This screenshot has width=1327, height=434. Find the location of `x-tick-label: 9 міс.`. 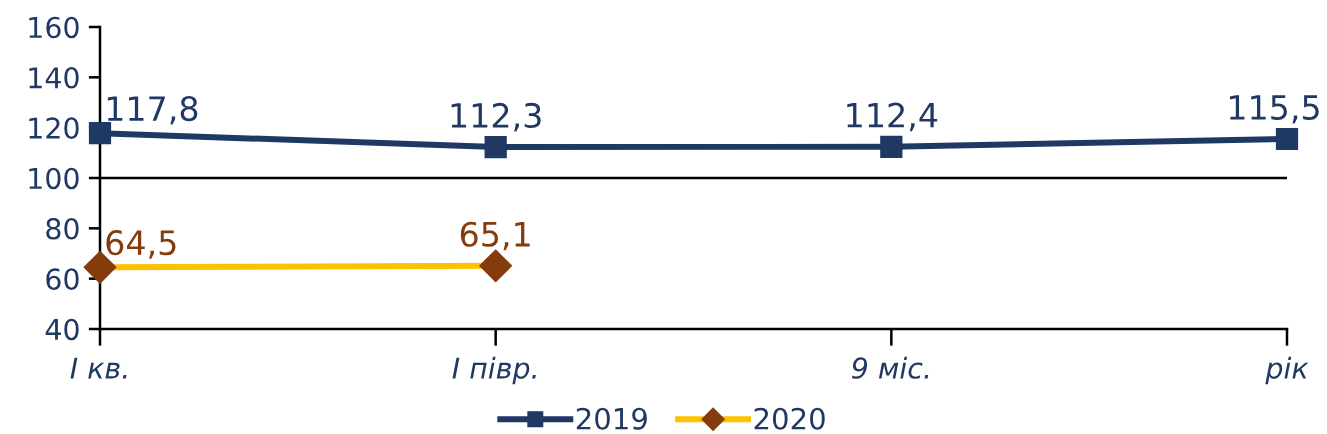

x-tick-label: 9 міс. is located at coordinates (890, 367).